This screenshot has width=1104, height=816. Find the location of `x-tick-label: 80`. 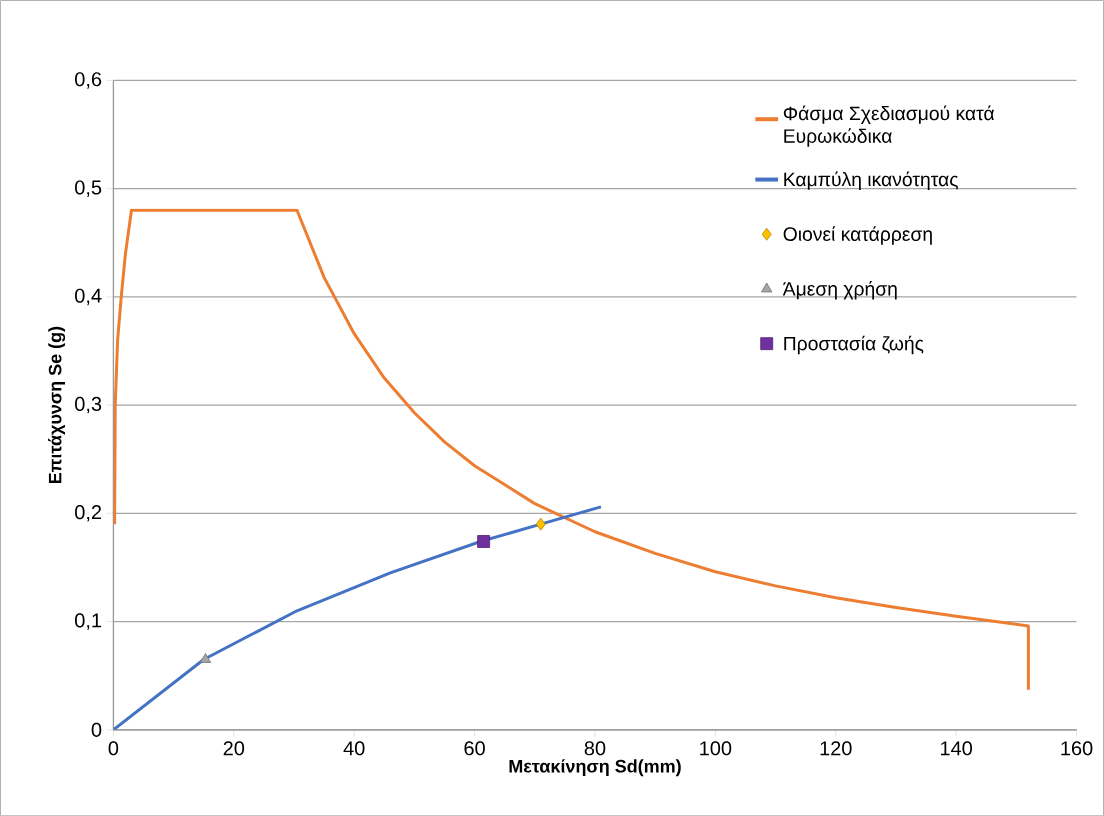

x-tick-label: 80 is located at coordinates (595, 748).